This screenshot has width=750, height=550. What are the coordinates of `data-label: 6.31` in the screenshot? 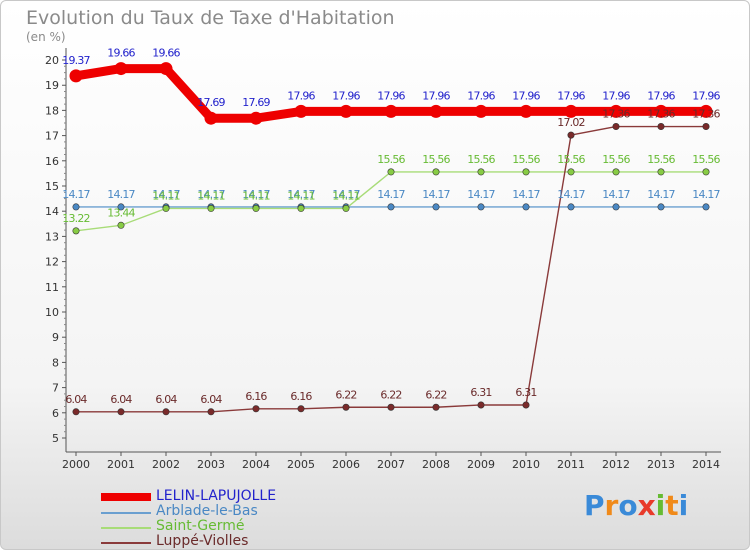 It's located at (480, 392).